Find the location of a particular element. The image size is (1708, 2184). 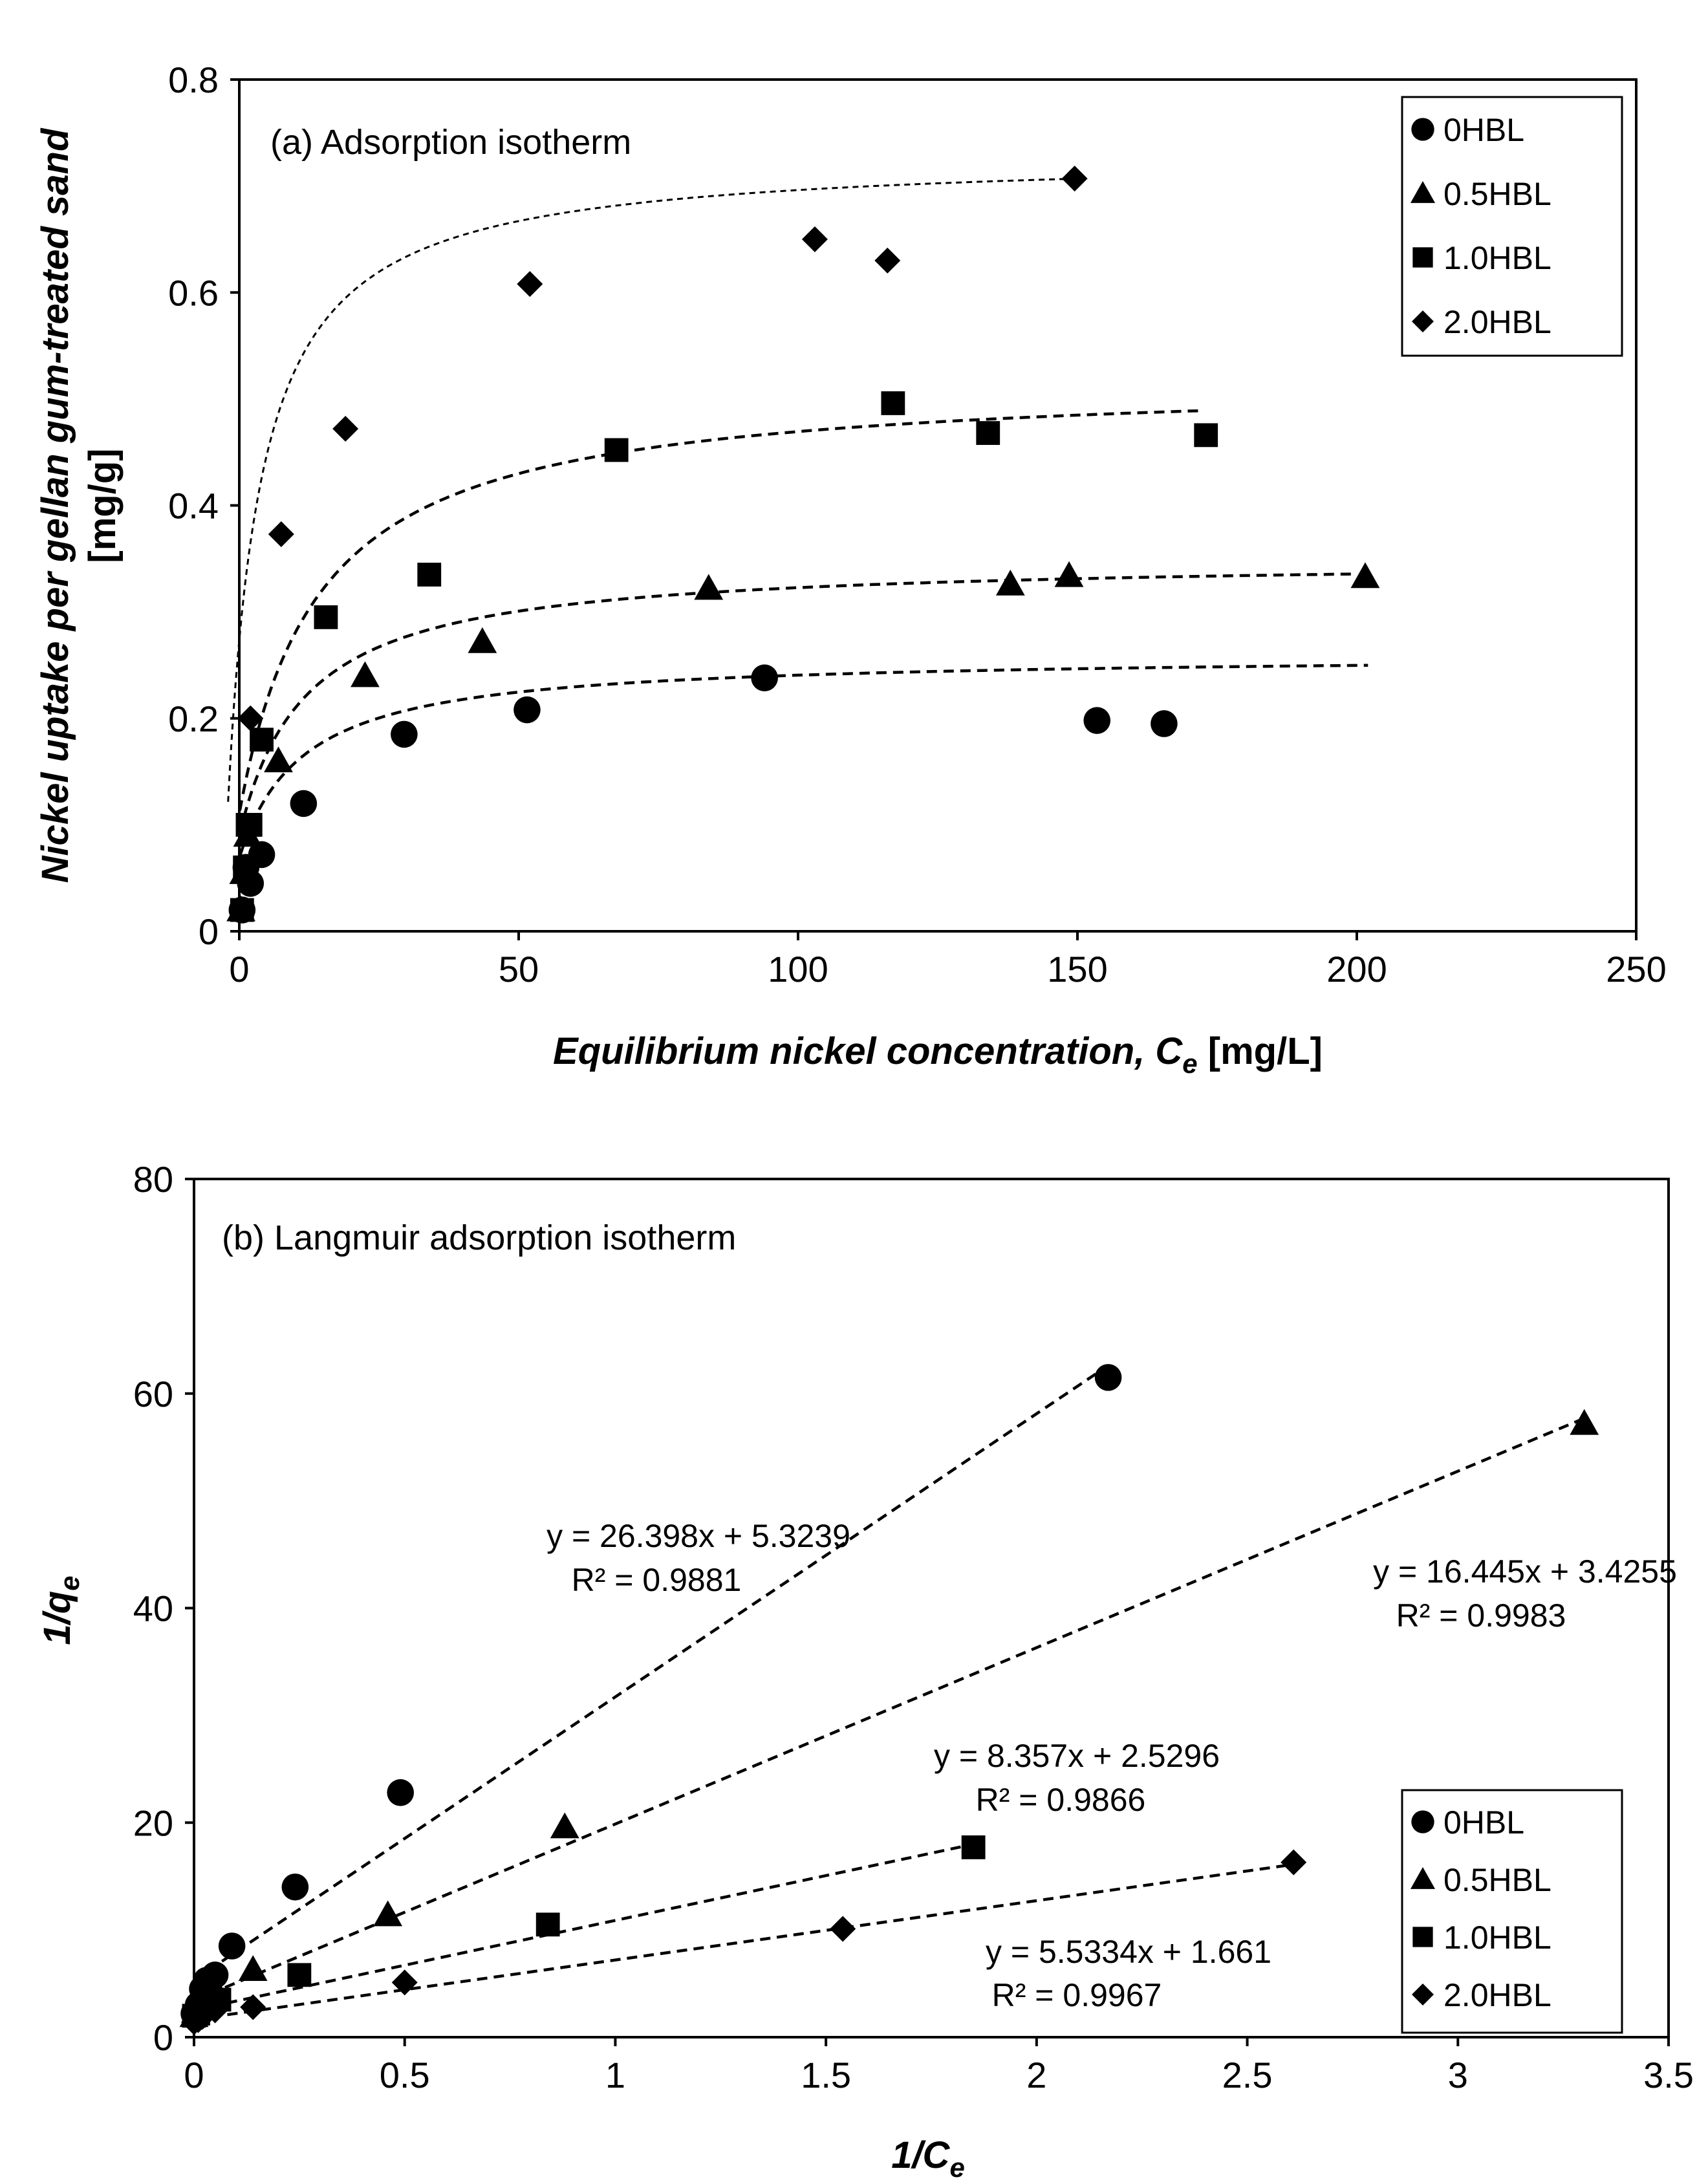

panel-a-legend-label-05hbl: 0.5HBL is located at coordinates (1497, 194).